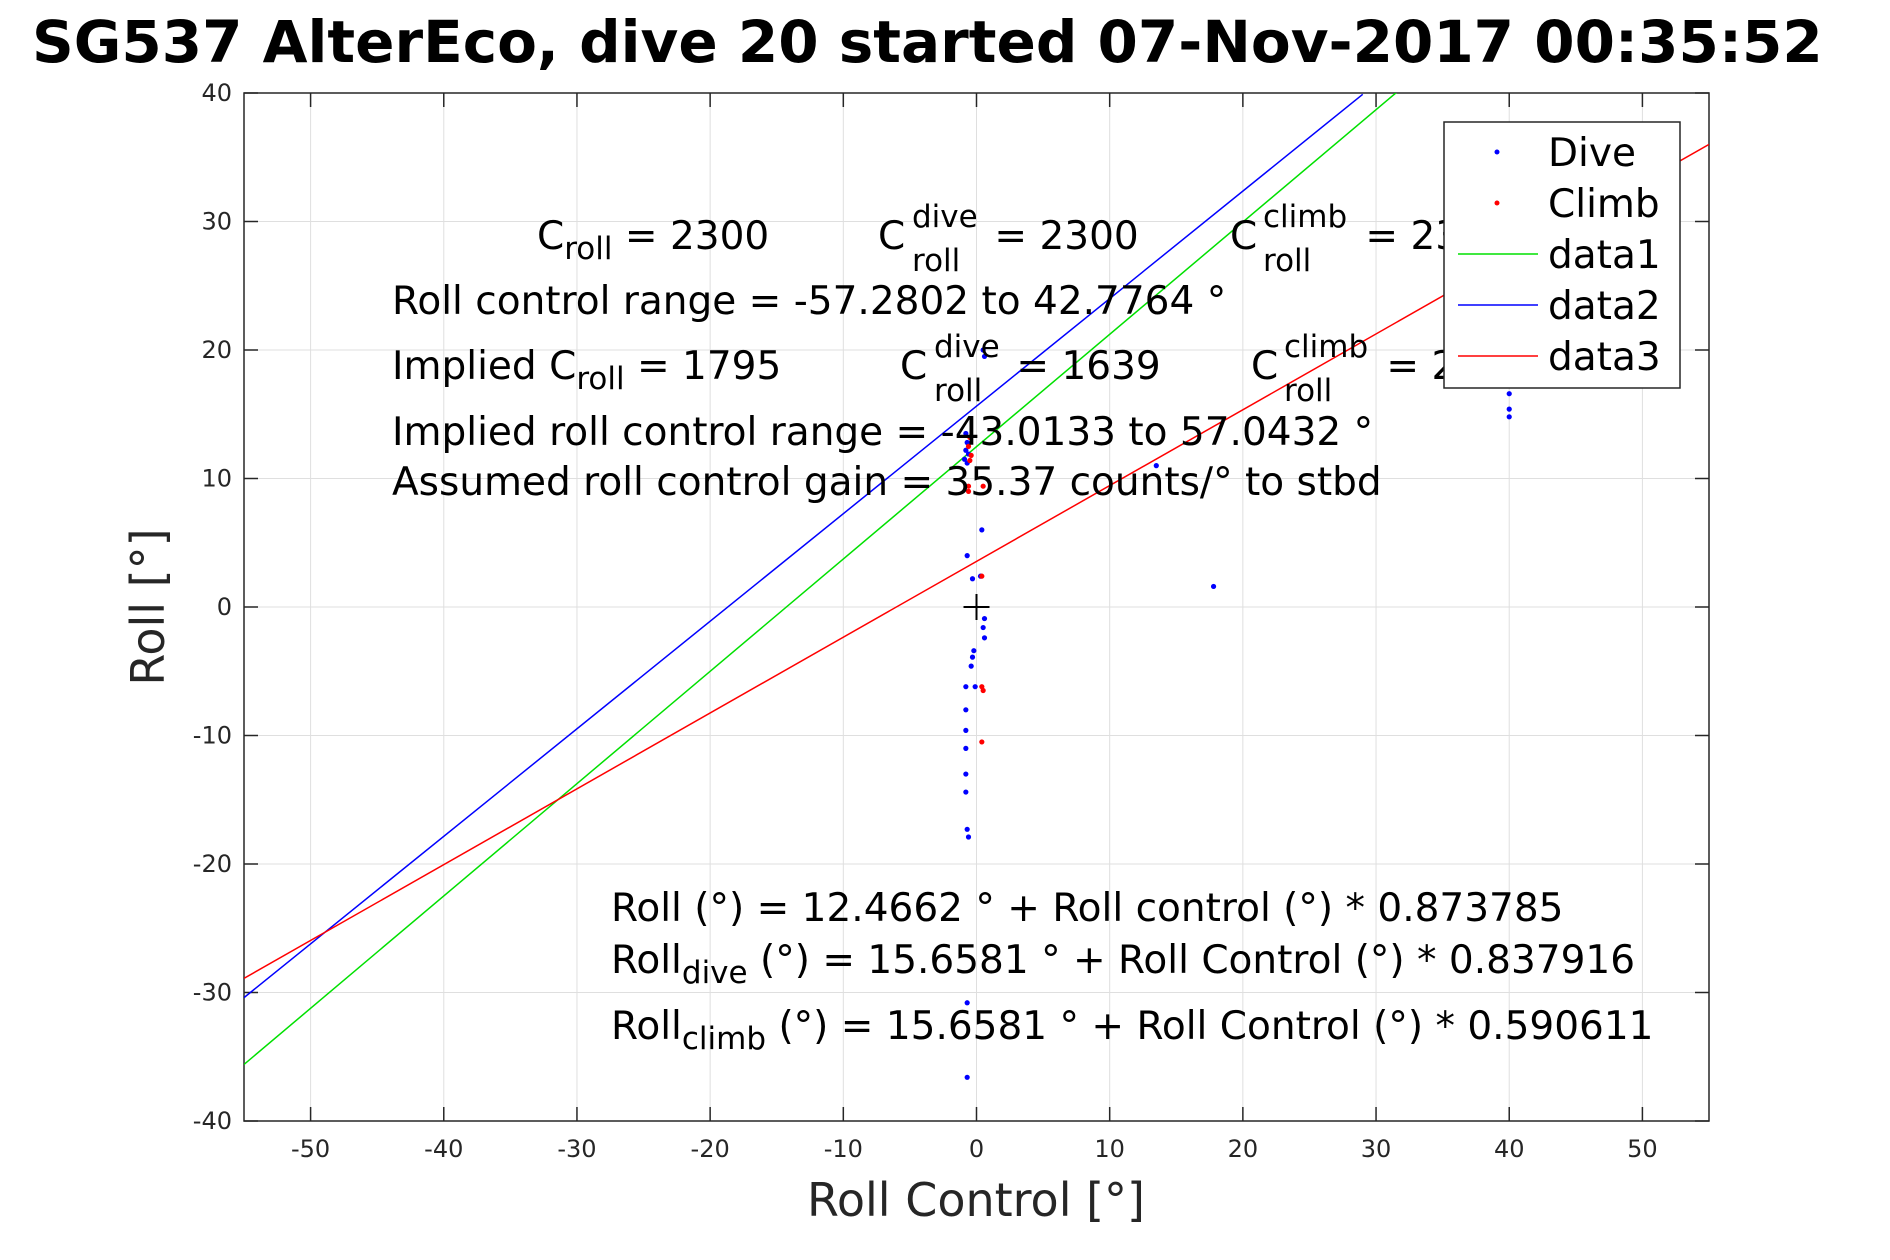  What do you see at coordinates (1376, 1149) in the screenshot?
I see `x-tick-label: 30` at bounding box center [1376, 1149].